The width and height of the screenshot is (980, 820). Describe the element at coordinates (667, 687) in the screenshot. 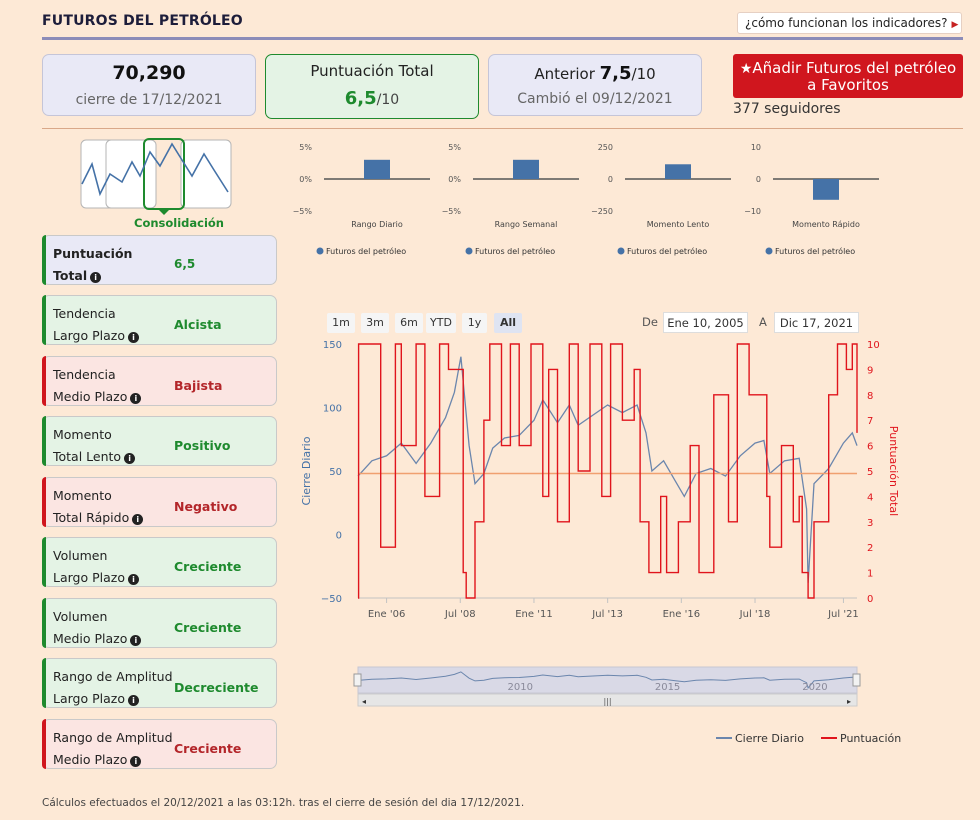

I see `navigator-year-label: 2015` at that location.